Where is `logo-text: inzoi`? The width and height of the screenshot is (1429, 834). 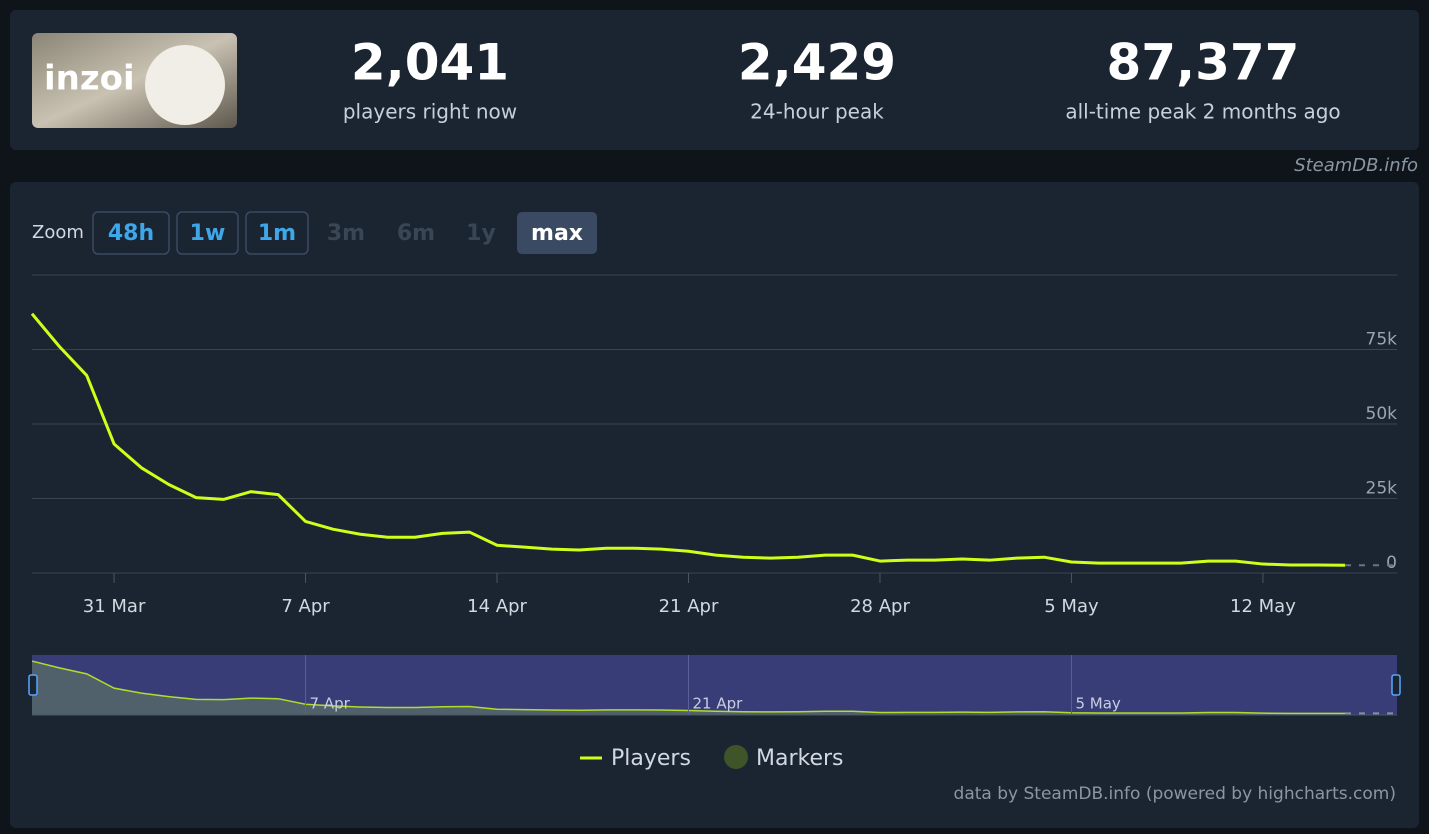
logo-text: inzoi is located at coordinates (89, 79).